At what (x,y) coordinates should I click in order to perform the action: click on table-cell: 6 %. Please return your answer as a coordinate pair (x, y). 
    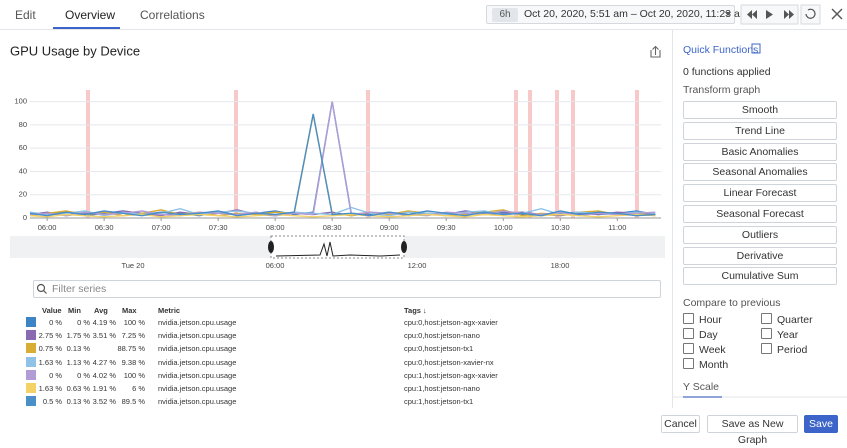
    Looking at the image, I should click on (138, 388).